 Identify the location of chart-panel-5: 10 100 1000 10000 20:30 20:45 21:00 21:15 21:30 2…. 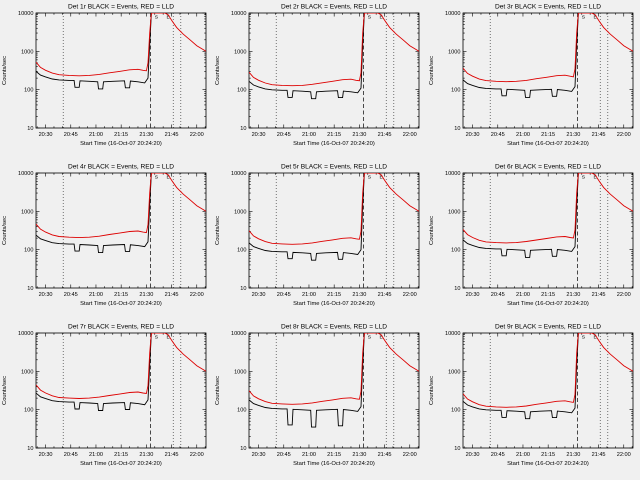
(319, 240).